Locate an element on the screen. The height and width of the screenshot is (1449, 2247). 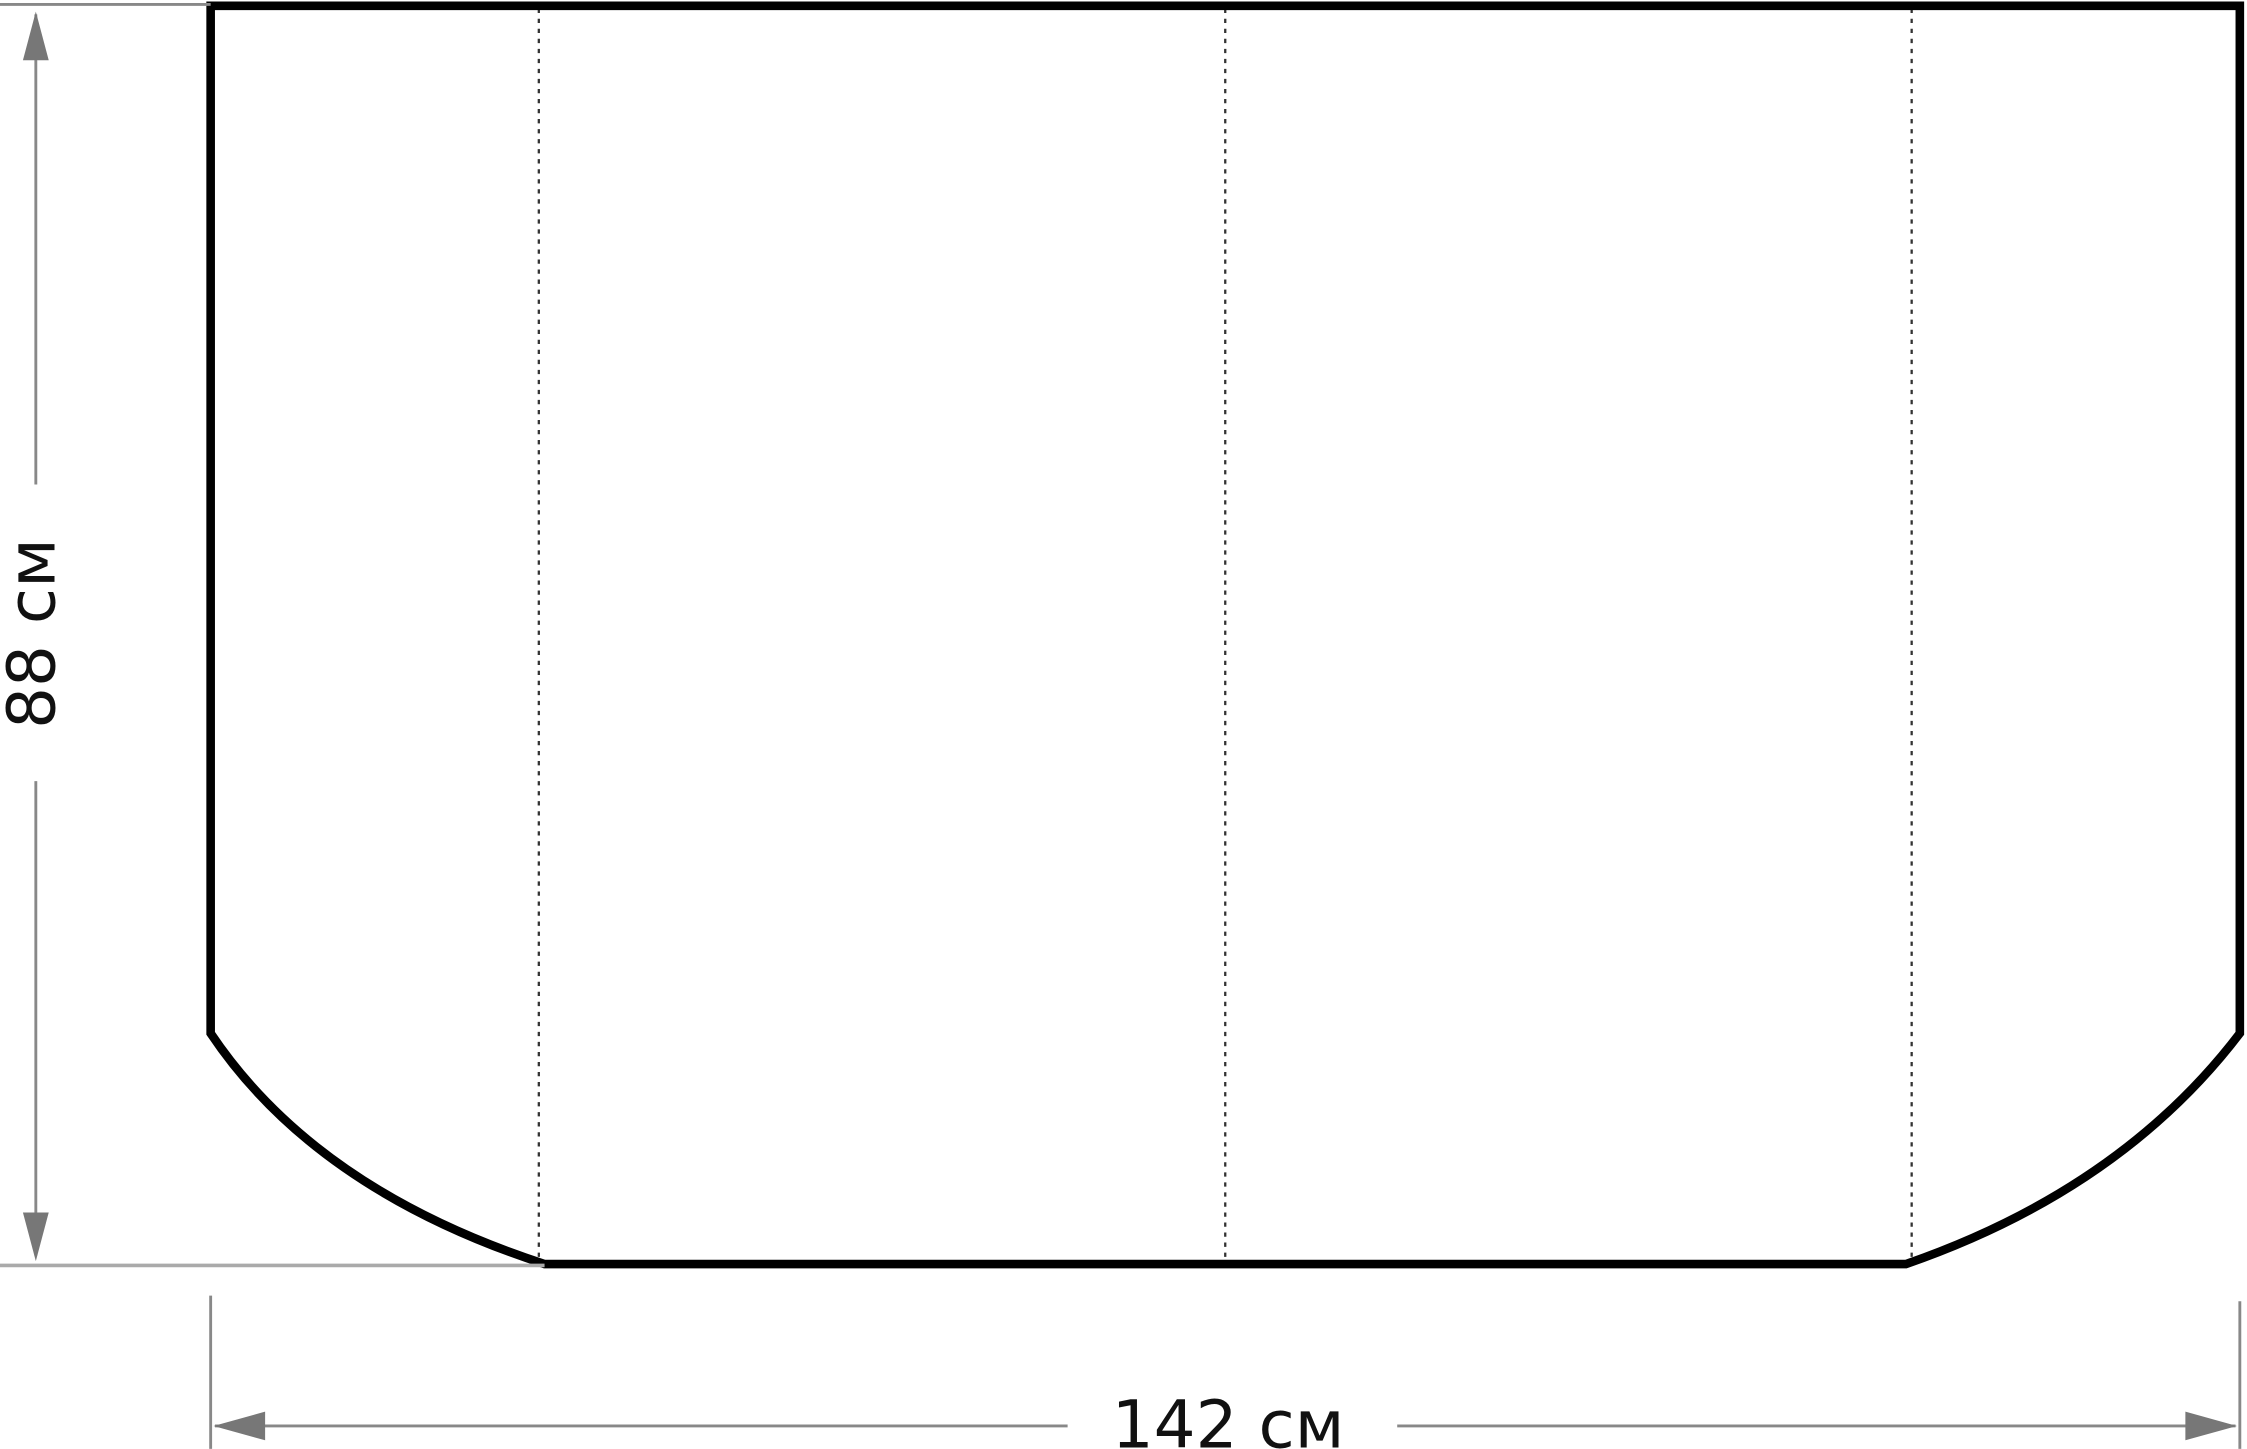
height-label: 88 см is located at coordinates (35, 633).